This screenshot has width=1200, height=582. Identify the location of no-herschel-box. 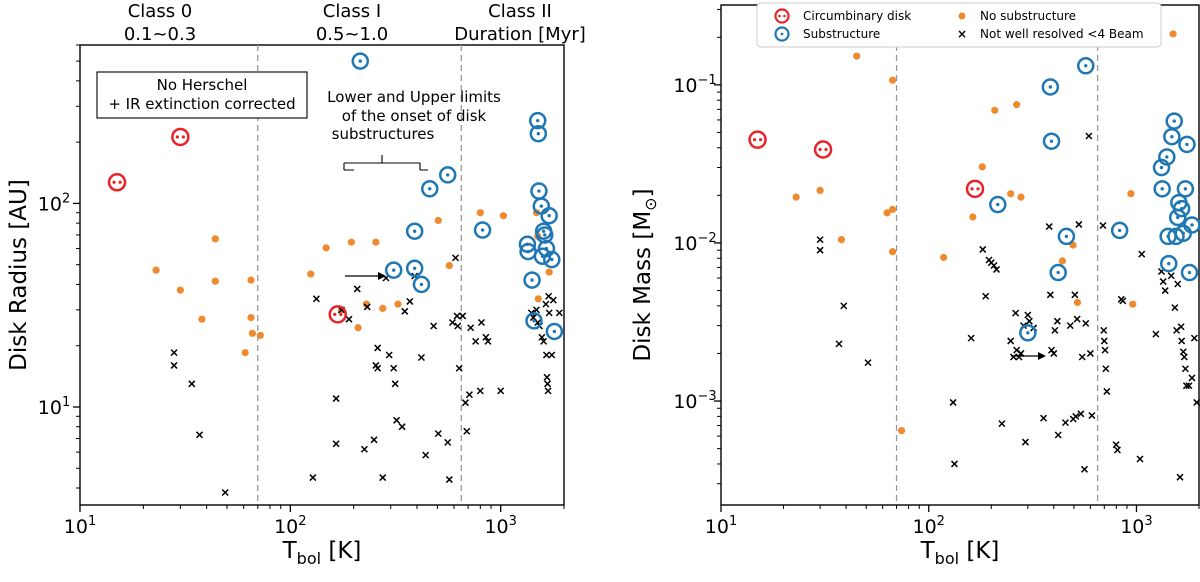
(202, 95).